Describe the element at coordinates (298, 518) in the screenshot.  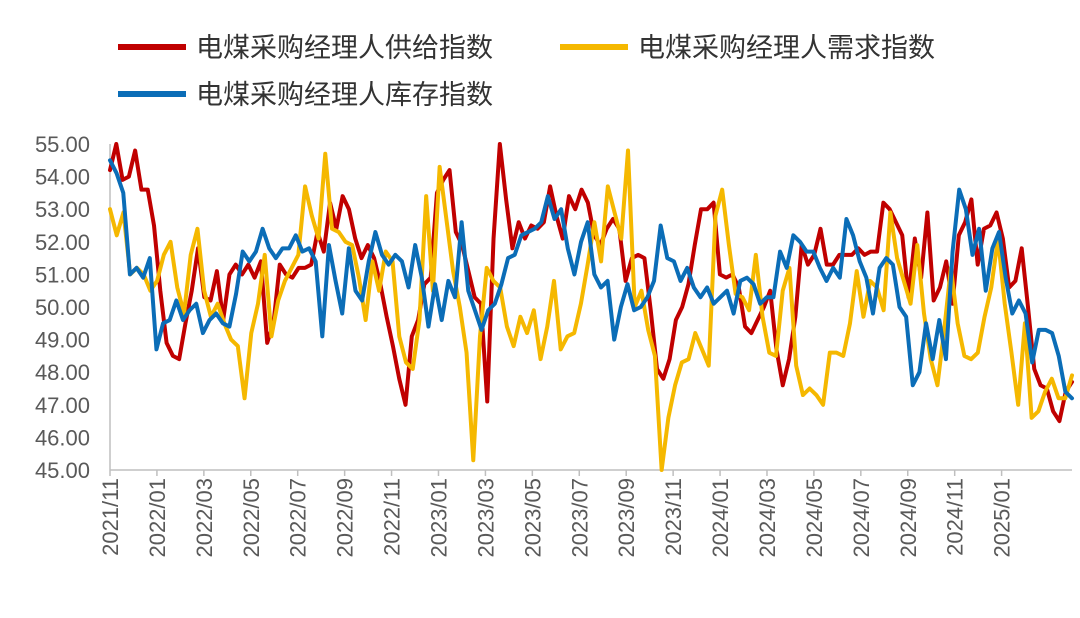
I see `x-tick-label: 2022/07` at that location.